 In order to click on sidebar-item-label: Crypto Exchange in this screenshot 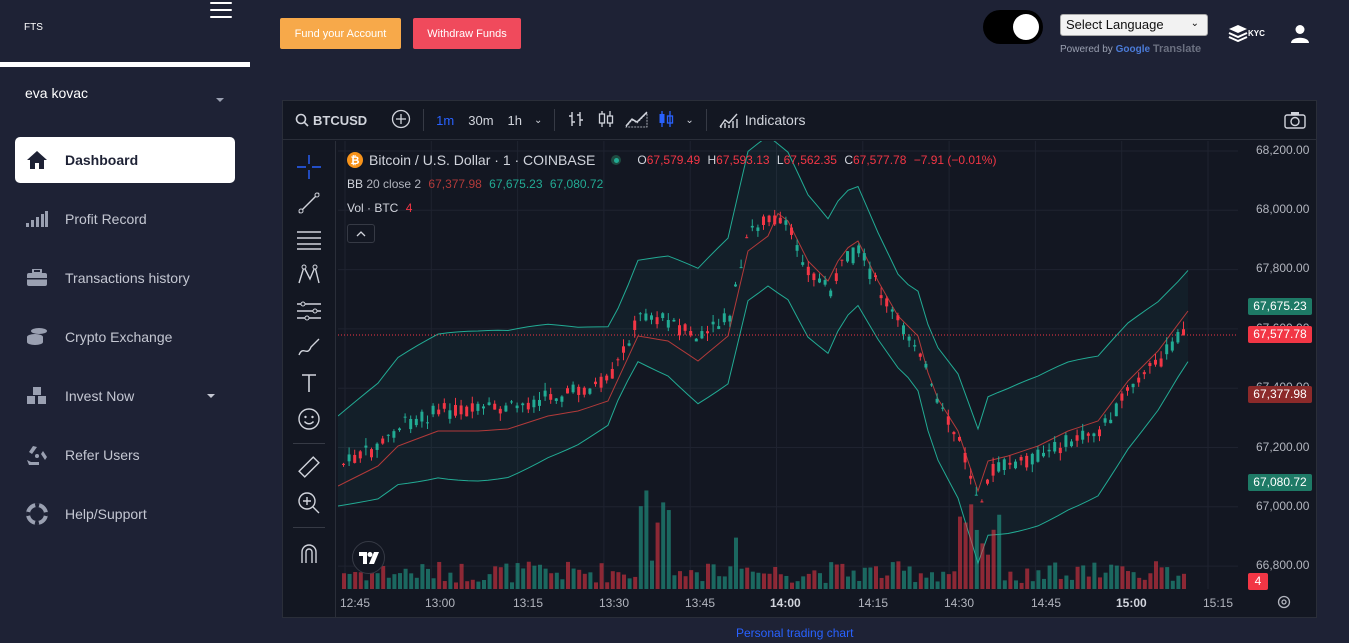, I will do `click(119, 337)`.